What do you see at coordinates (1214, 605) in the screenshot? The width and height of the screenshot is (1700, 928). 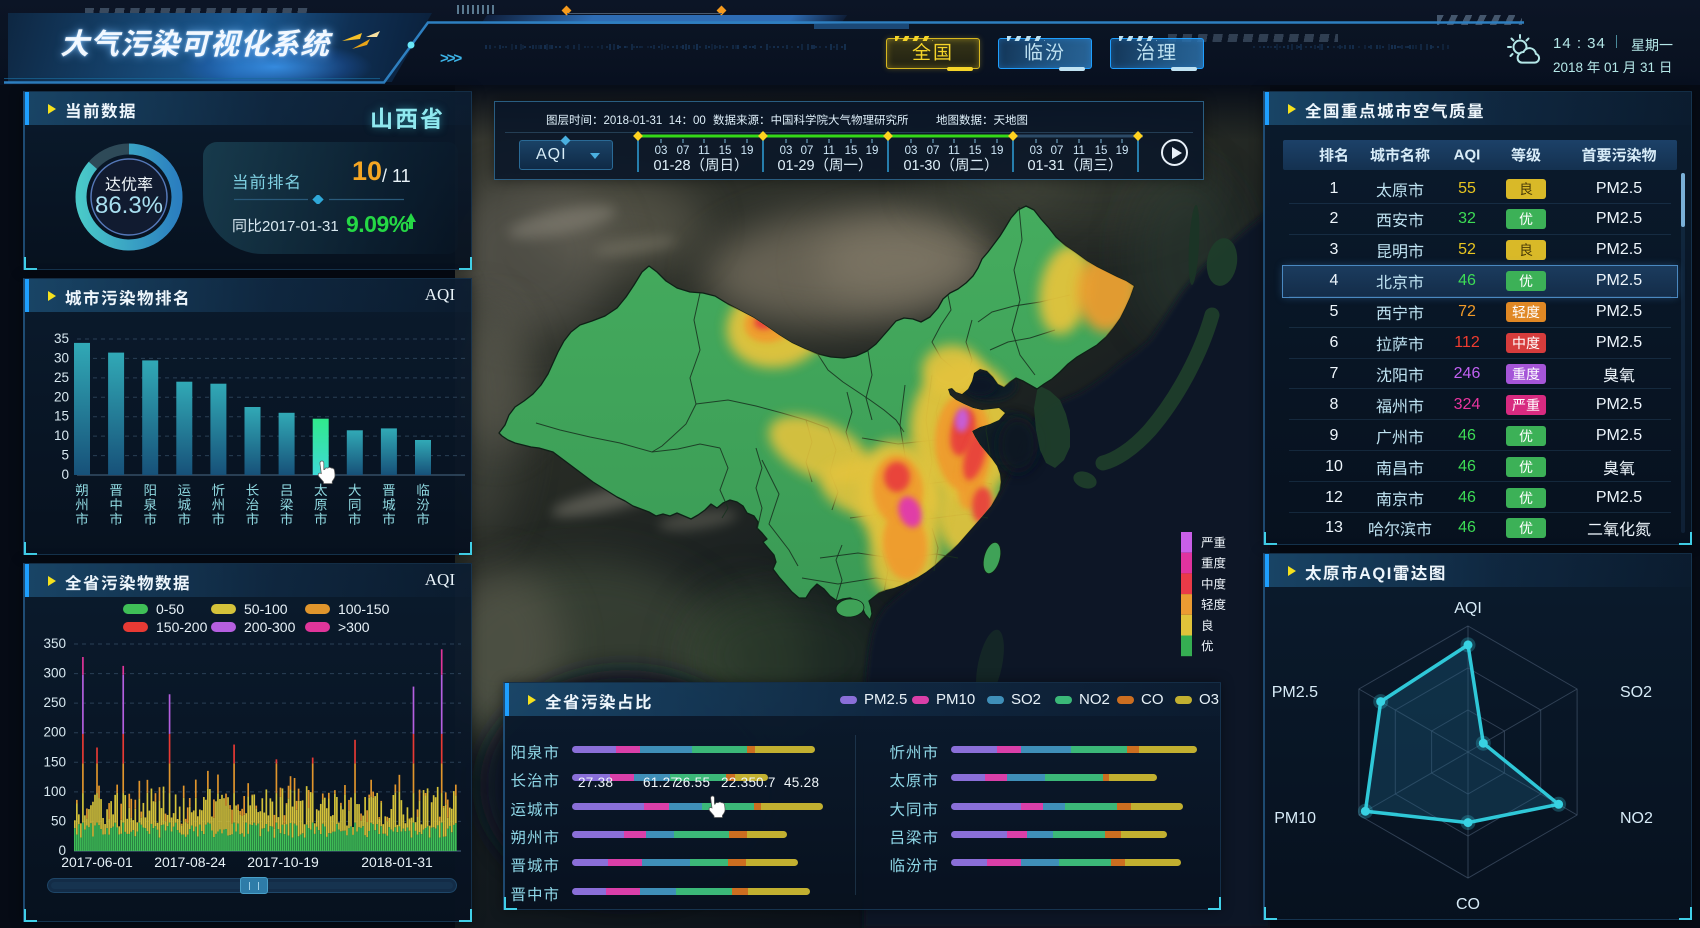 I see `svg-text: 轻度` at bounding box center [1214, 605].